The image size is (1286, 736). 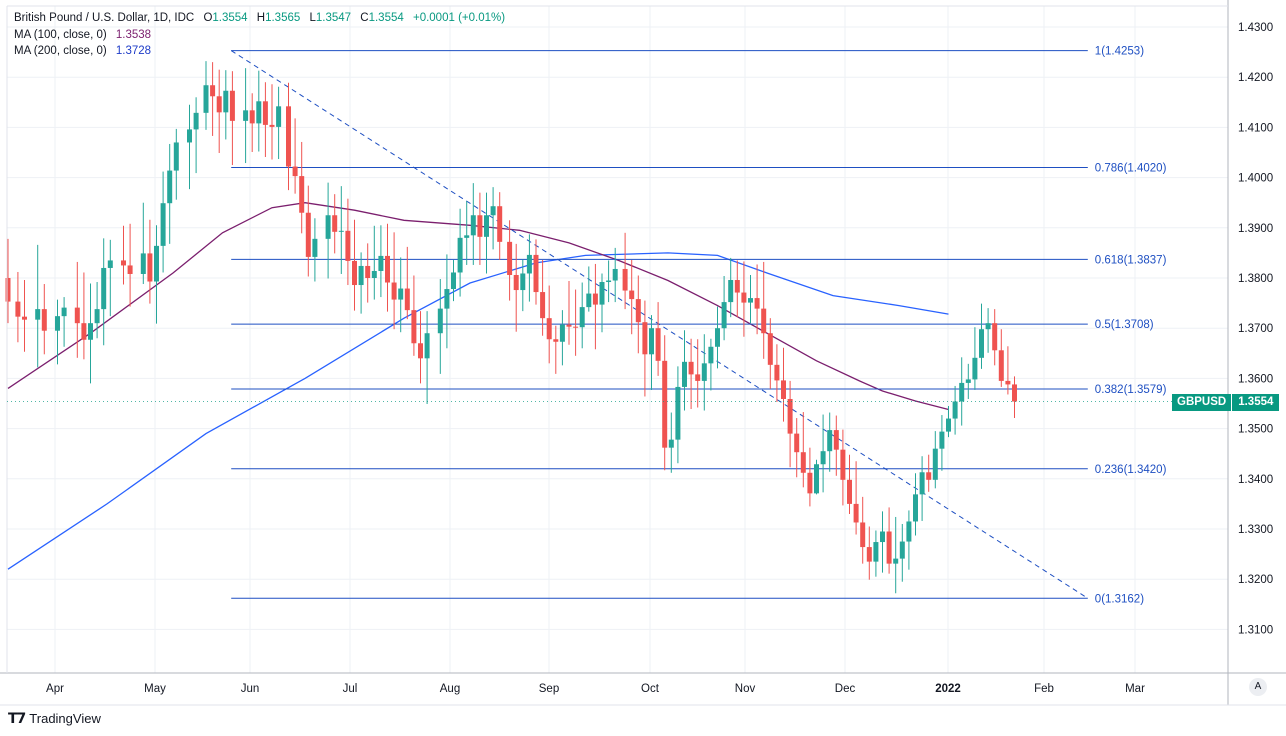 I want to click on legend-ma100-row: MA (100, close, 0) 1.3538, so click(x=259, y=35).